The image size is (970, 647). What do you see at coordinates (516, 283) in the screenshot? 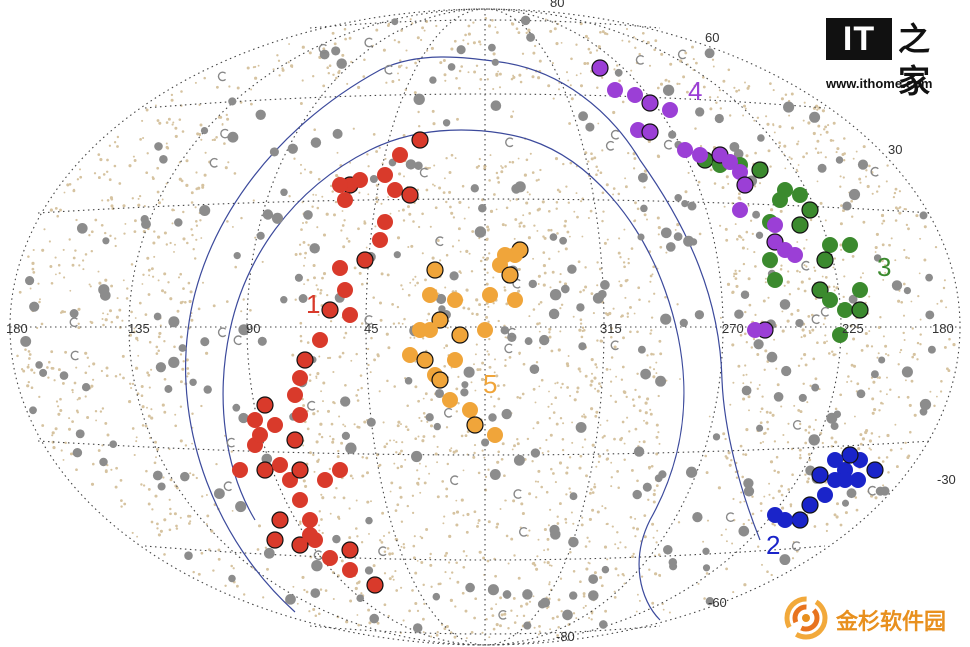
I see `open-circle-marker` at bounding box center [516, 283].